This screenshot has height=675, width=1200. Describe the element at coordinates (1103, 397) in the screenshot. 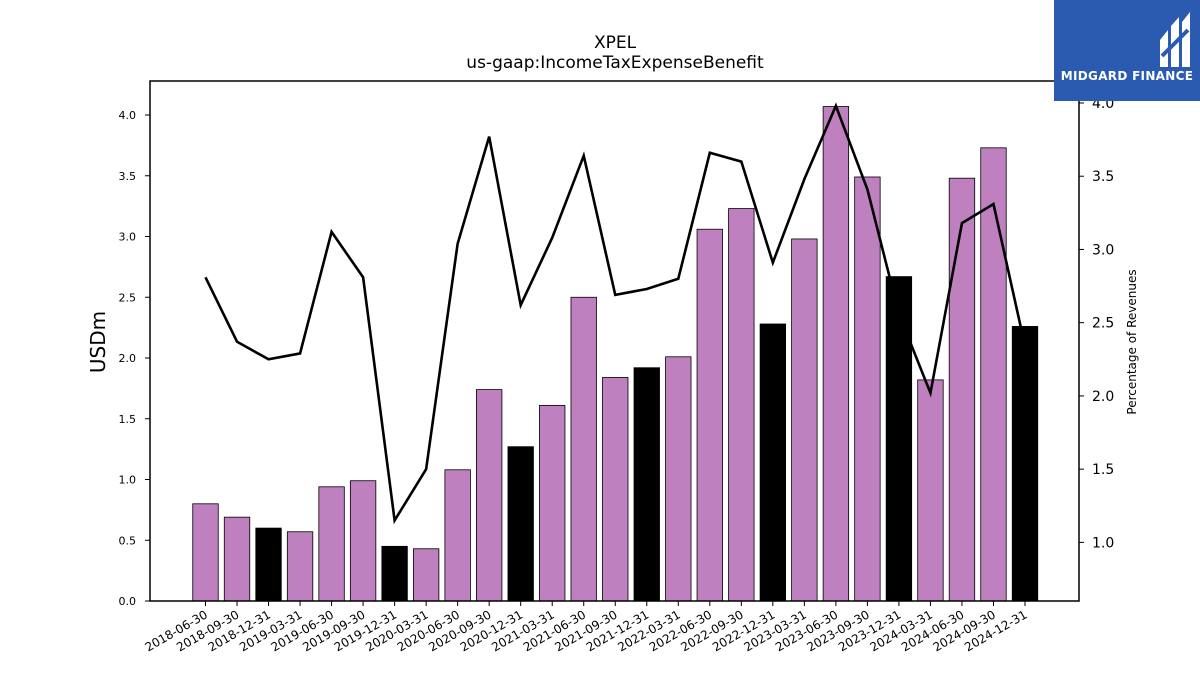

I see `y2-tick-label: 2.0` at that location.